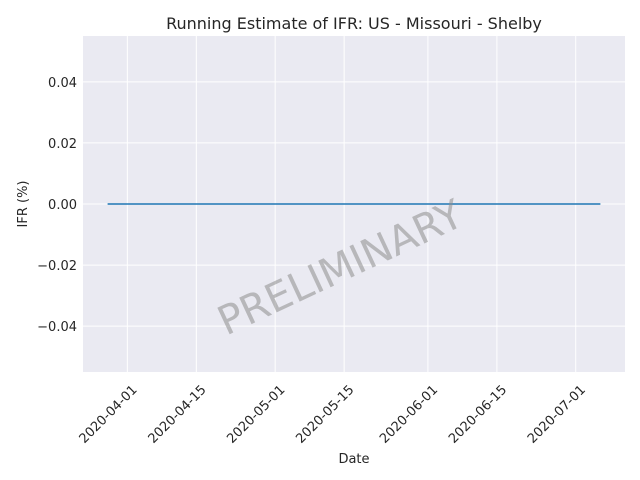 This screenshot has height=480, width=640. I want to click on y-axis-label: IFR (%), so click(23, 204).